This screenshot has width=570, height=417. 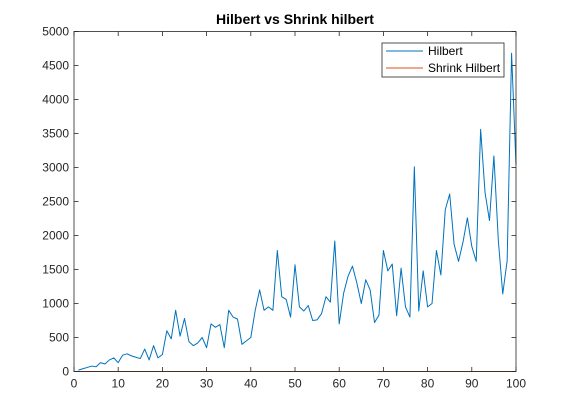 I want to click on x-tick-label: 10, so click(x=119, y=384).